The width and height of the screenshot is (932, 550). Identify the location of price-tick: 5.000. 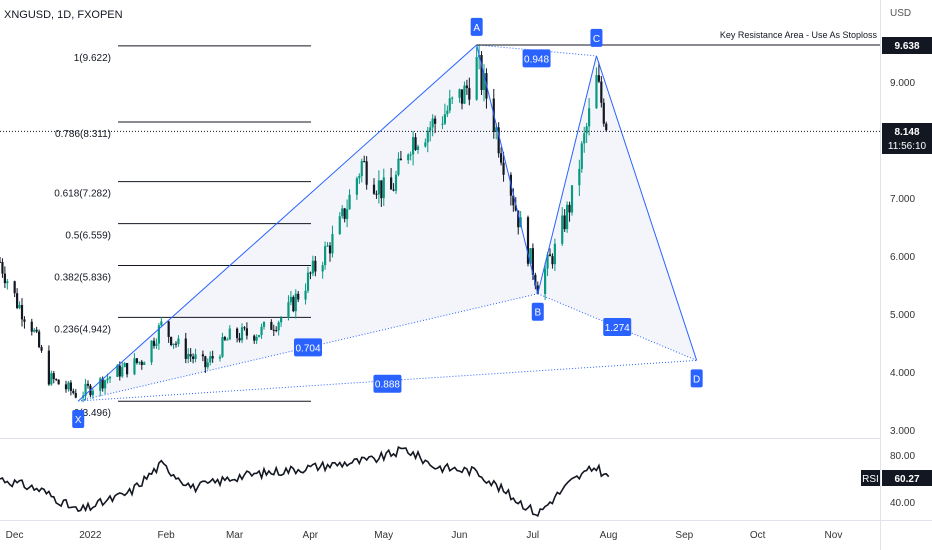
(902, 315).